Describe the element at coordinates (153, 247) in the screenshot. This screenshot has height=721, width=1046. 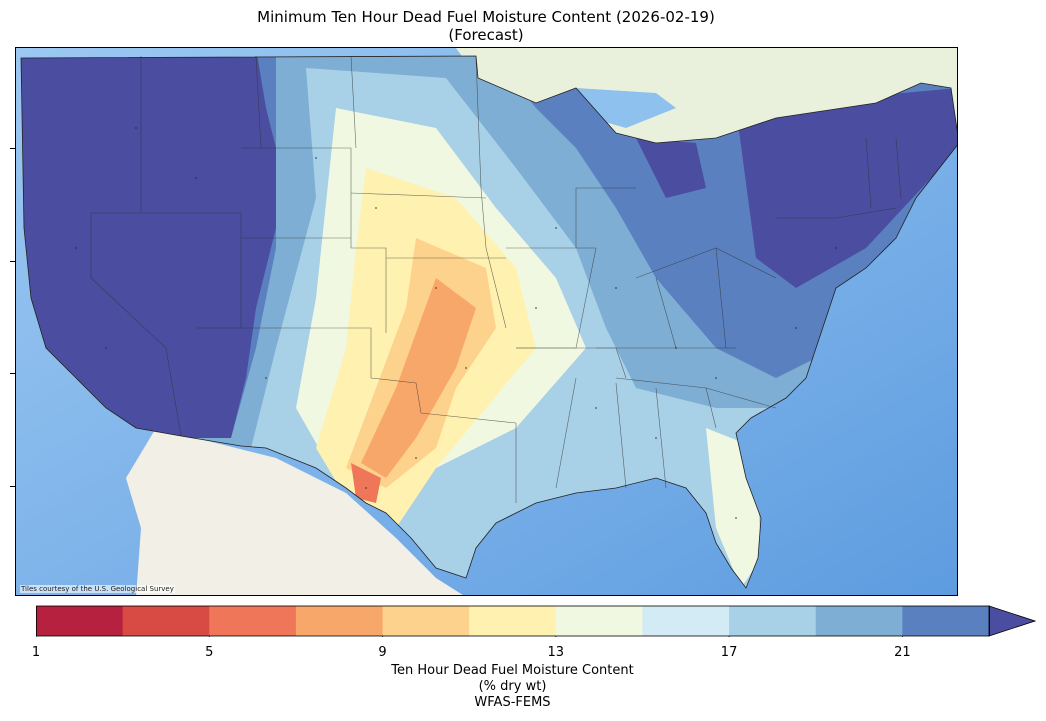
I see `west-wet-zone` at that location.